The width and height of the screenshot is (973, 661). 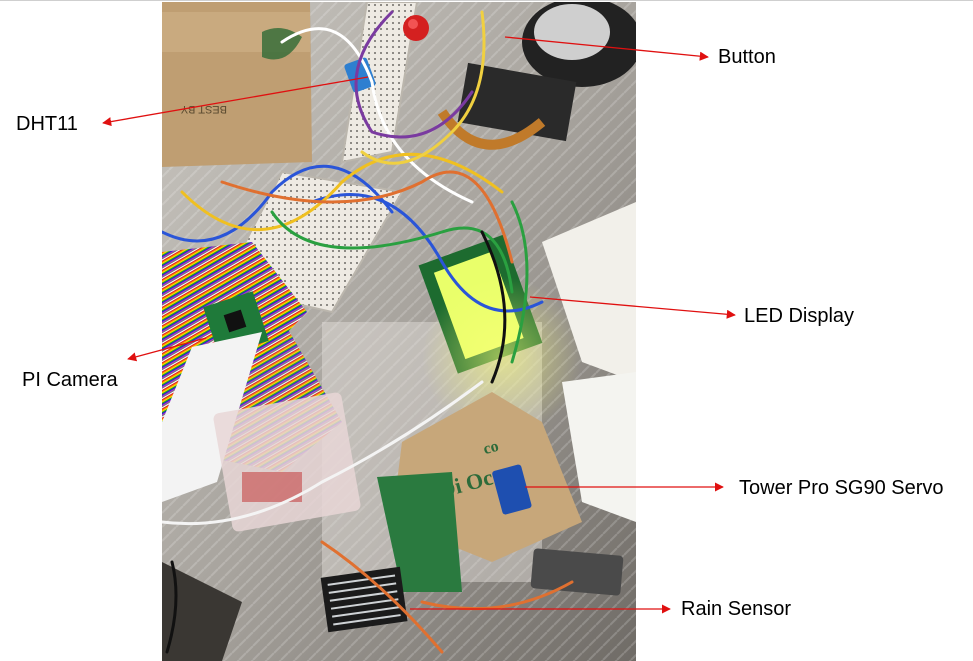 What do you see at coordinates (486, 0) in the screenshot?
I see `top-border` at bounding box center [486, 0].